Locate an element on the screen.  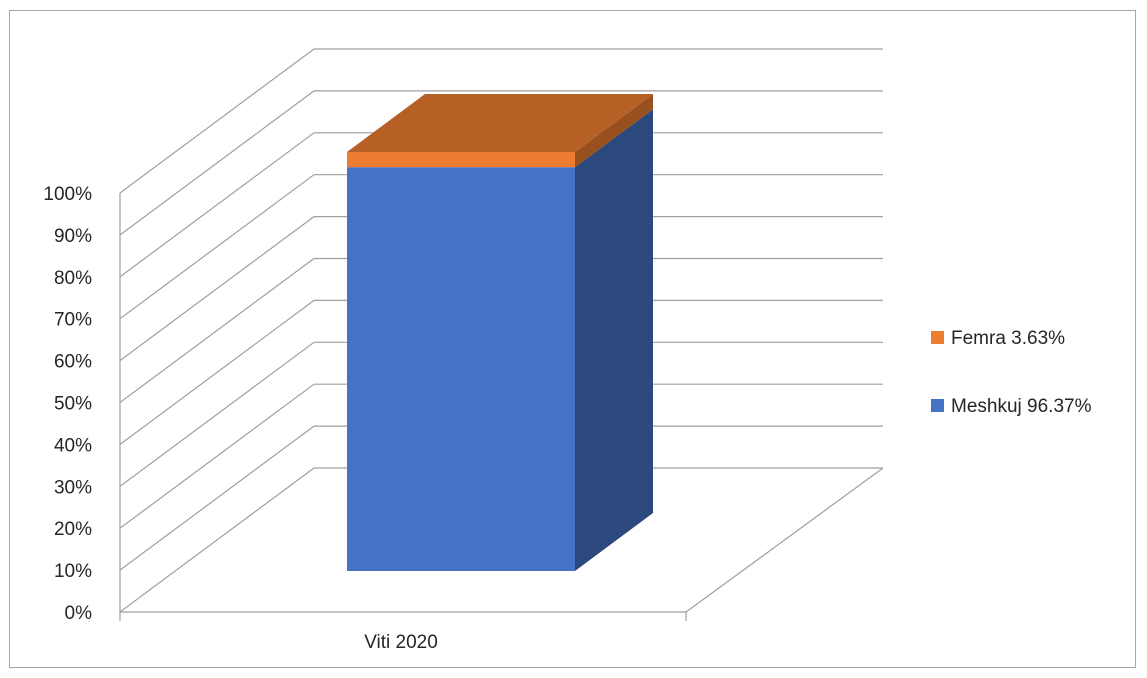
floor-right-edge is located at coordinates (784, 540).